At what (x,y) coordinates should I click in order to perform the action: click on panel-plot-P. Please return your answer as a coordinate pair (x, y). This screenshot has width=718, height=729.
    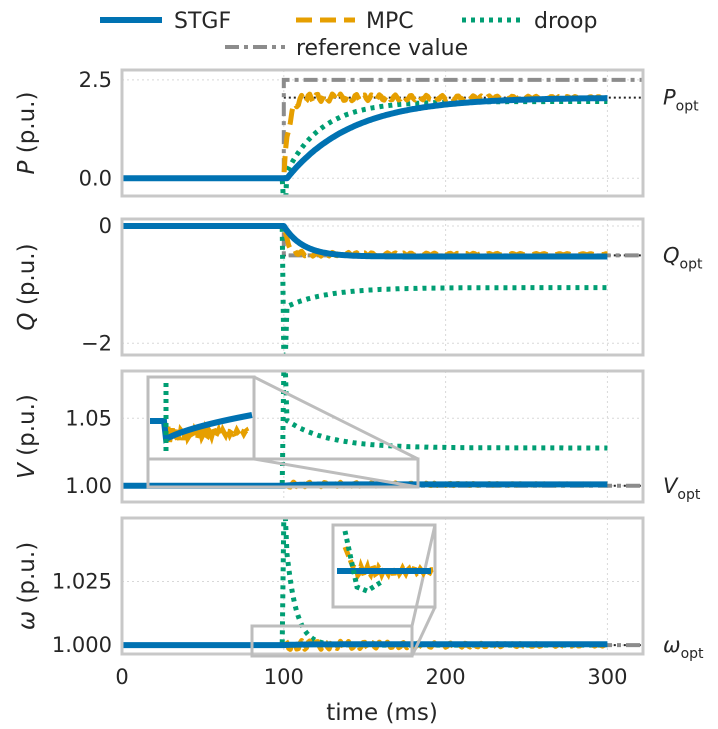
    Looking at the image, I should click on (382, 136).